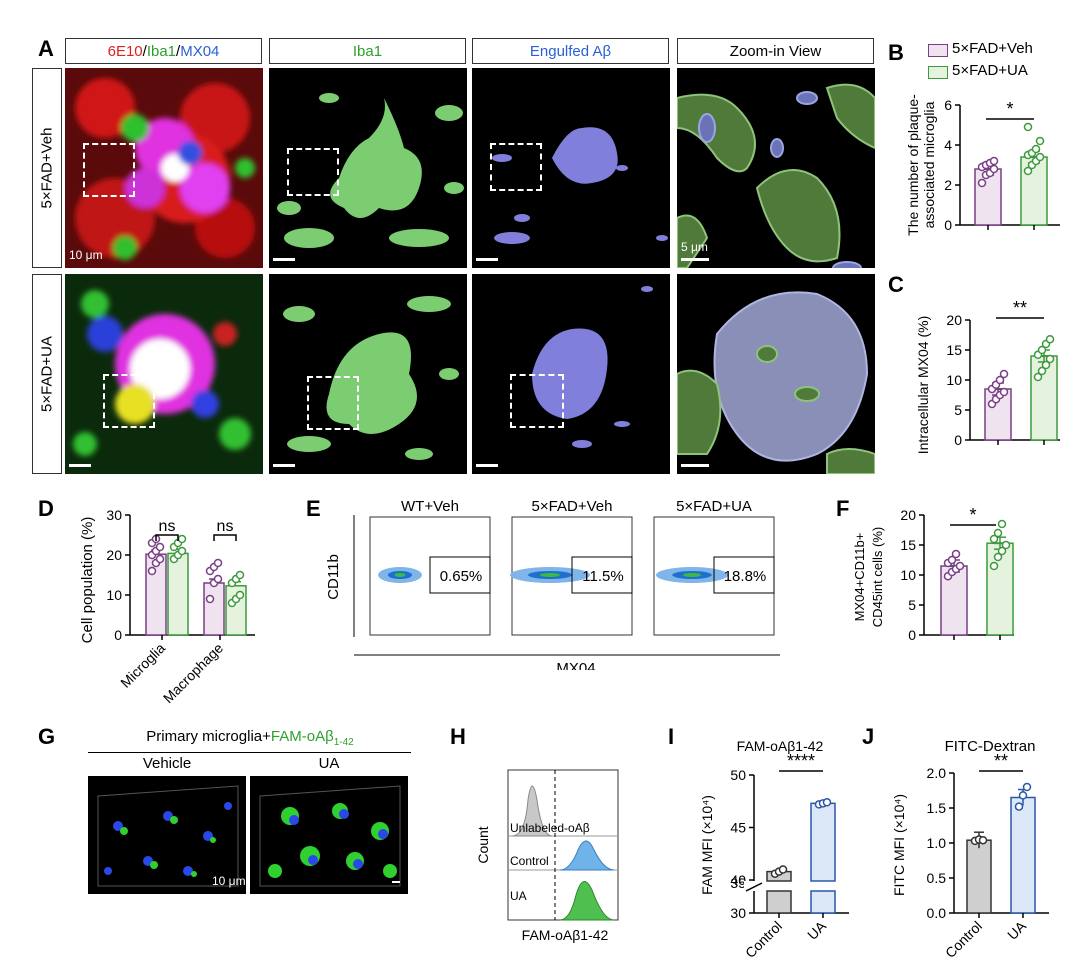  I want to click on panel-label-j: J, so click(868, 736).